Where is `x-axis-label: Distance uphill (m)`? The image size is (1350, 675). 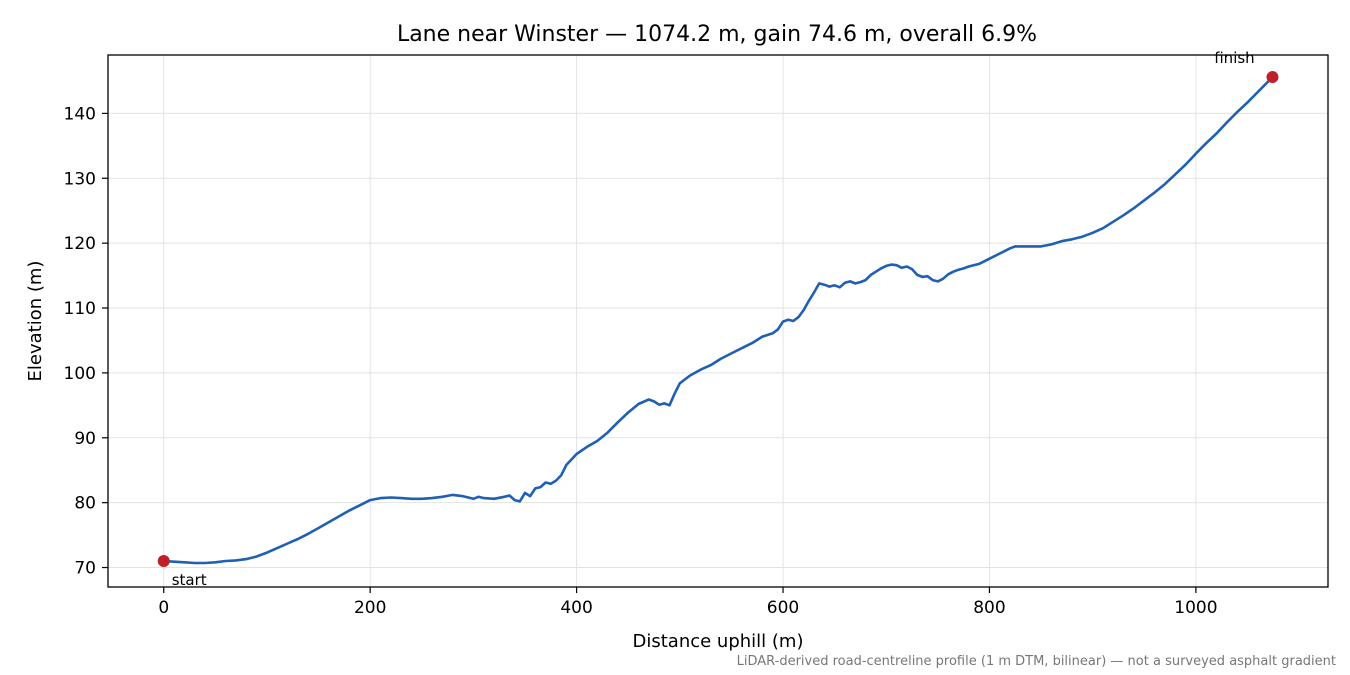 x-axis-label: Distance uphill (m) is located at coordinates (718, 641).